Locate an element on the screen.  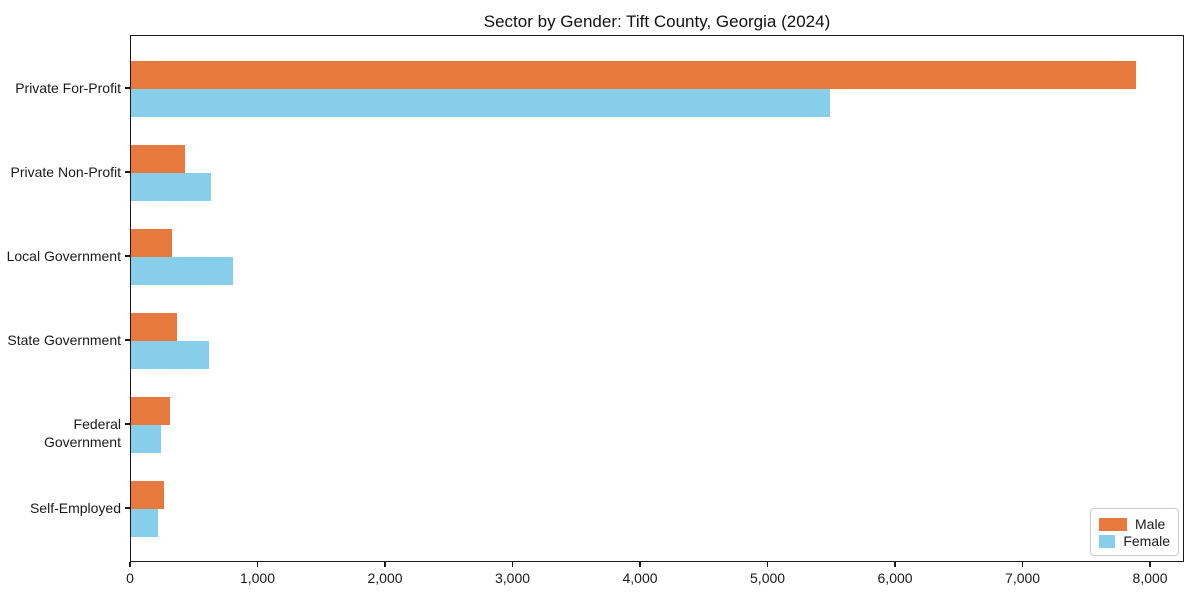
bar-female-local-government is located at coordinates (182, 271).